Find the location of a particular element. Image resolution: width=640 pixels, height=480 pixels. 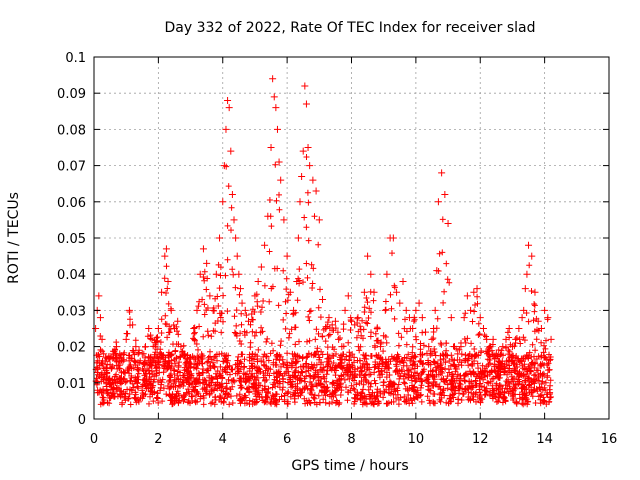

y-tick-label: 0.01 is located at coordinates (71, 384).